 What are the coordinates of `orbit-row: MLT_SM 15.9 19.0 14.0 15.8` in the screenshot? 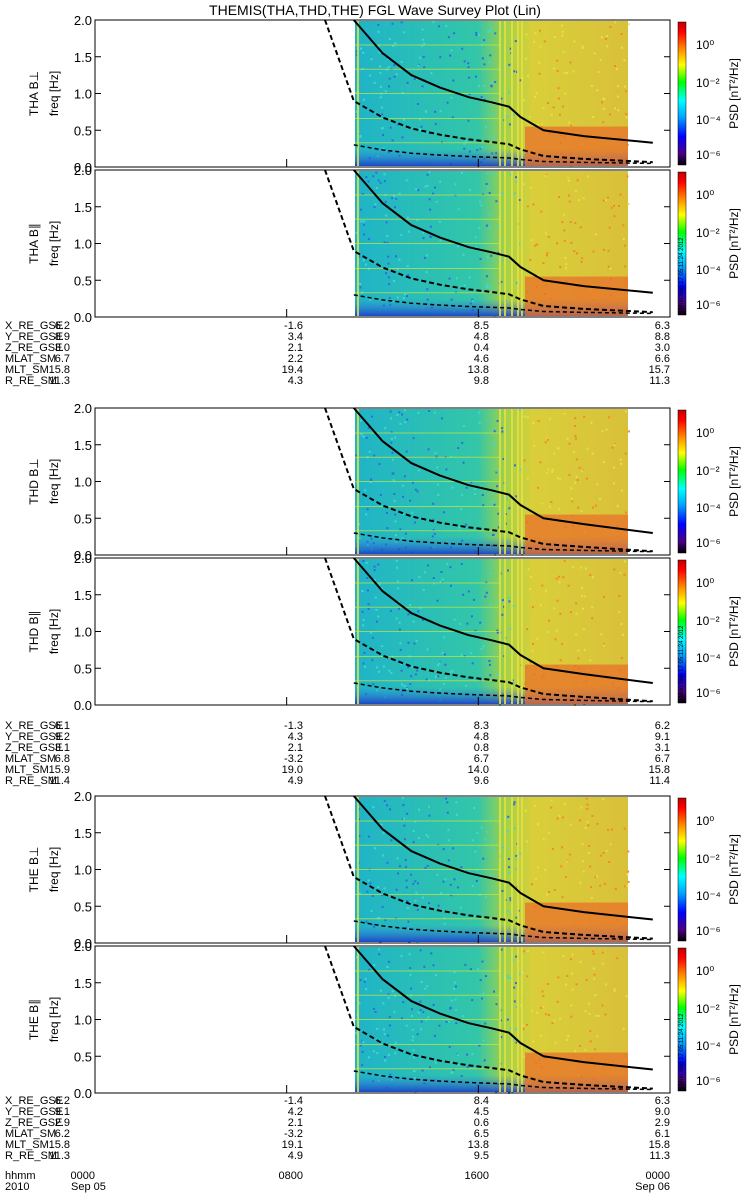 It's located at (375, 770).